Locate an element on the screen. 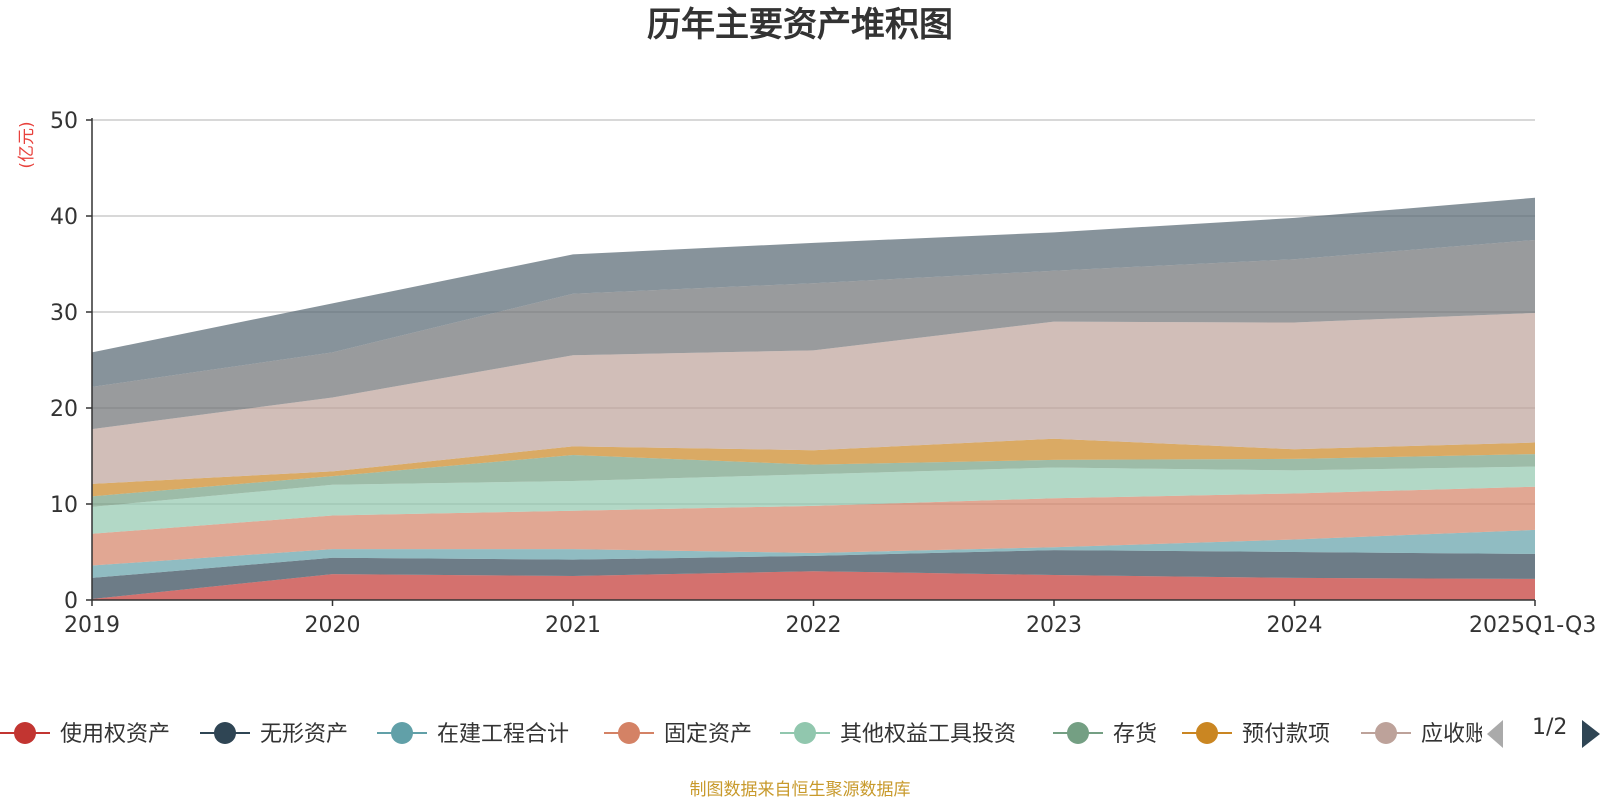  legend-item: 使用权资产 is located at coordinates (85, 734).